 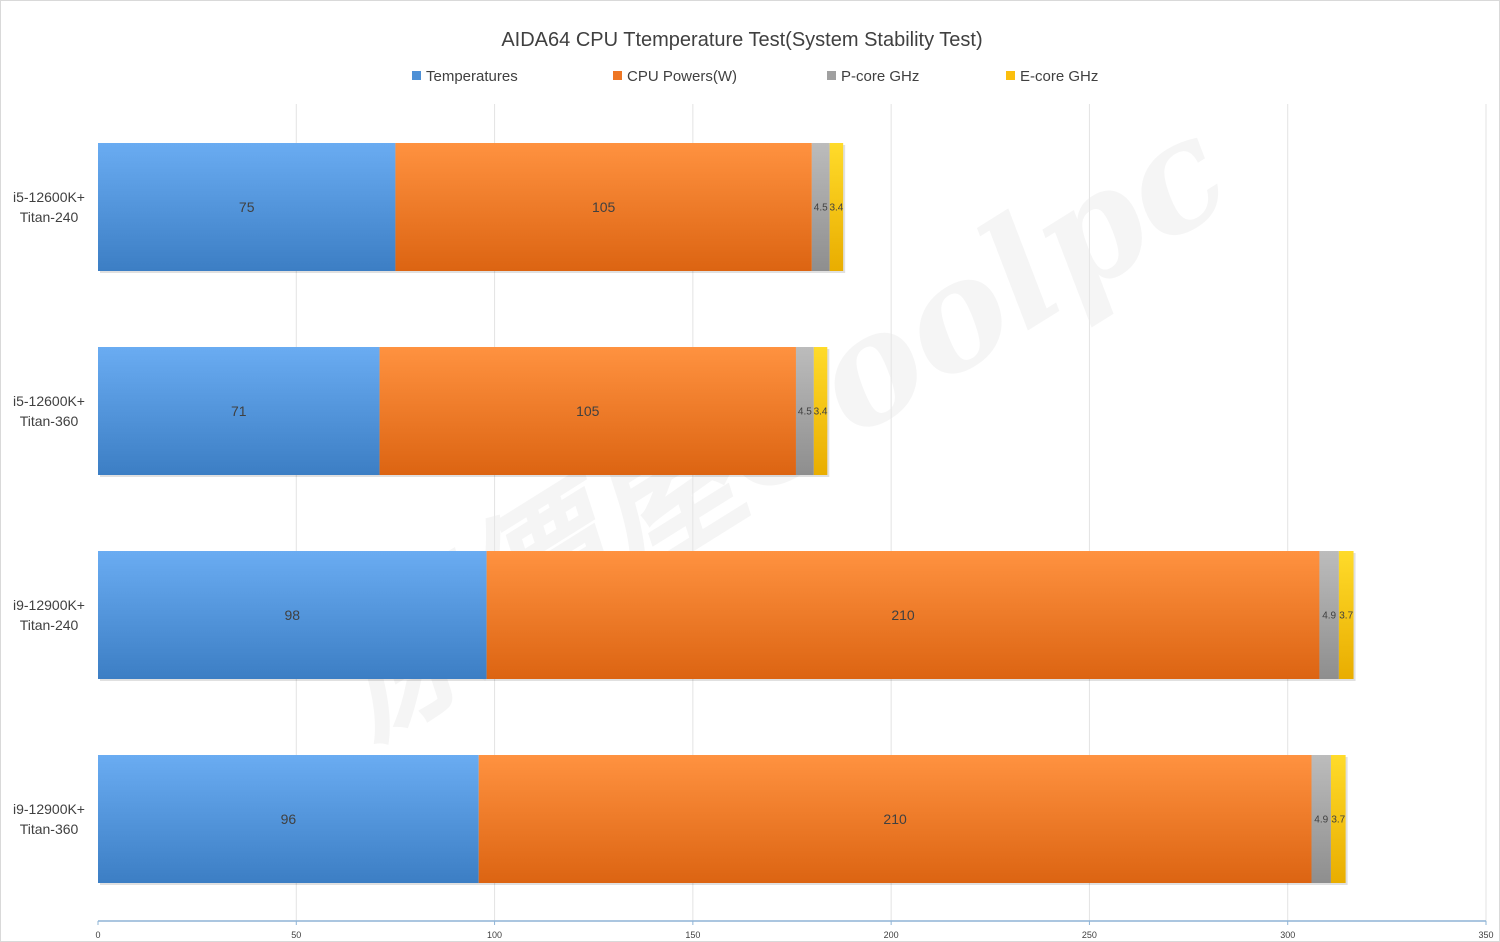 I want to click on legend-item: P-core GHz, so click(x=873, y=76).